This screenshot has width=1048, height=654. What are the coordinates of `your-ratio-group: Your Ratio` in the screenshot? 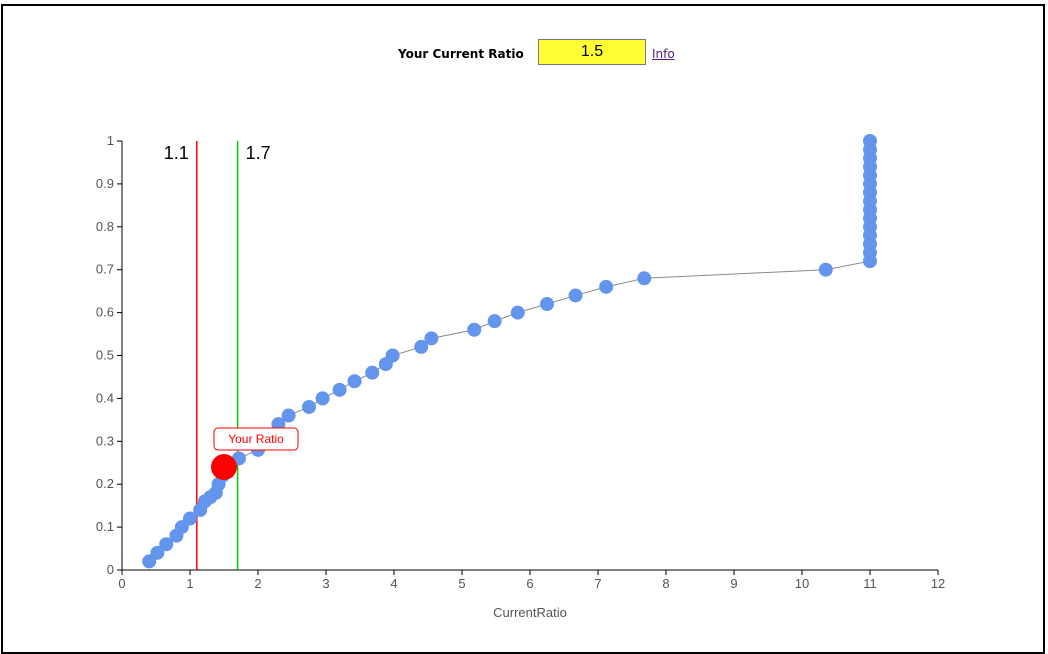 It's located at (255, 454).